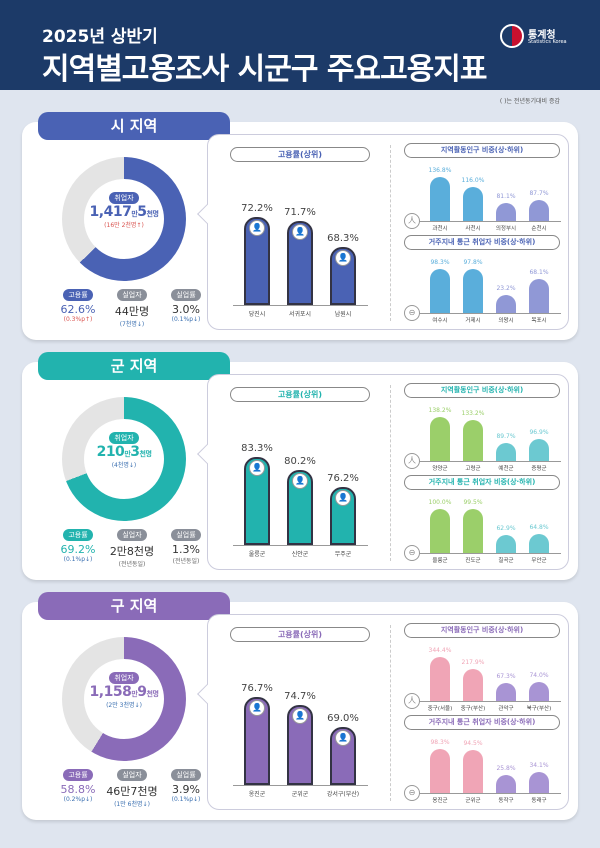 This screenshot has height=848, width=600. What do you see at coordinates (412, 461) in the screenshot?
I see `population-icon: 人` at bounding box center [412, 461].